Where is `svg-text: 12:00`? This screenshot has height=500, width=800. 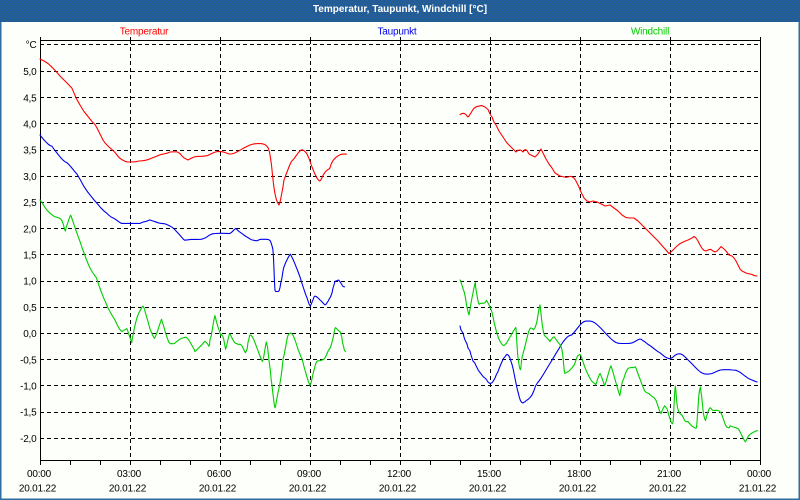
svg-text: 12:00 is located at coordinates (399, 474).